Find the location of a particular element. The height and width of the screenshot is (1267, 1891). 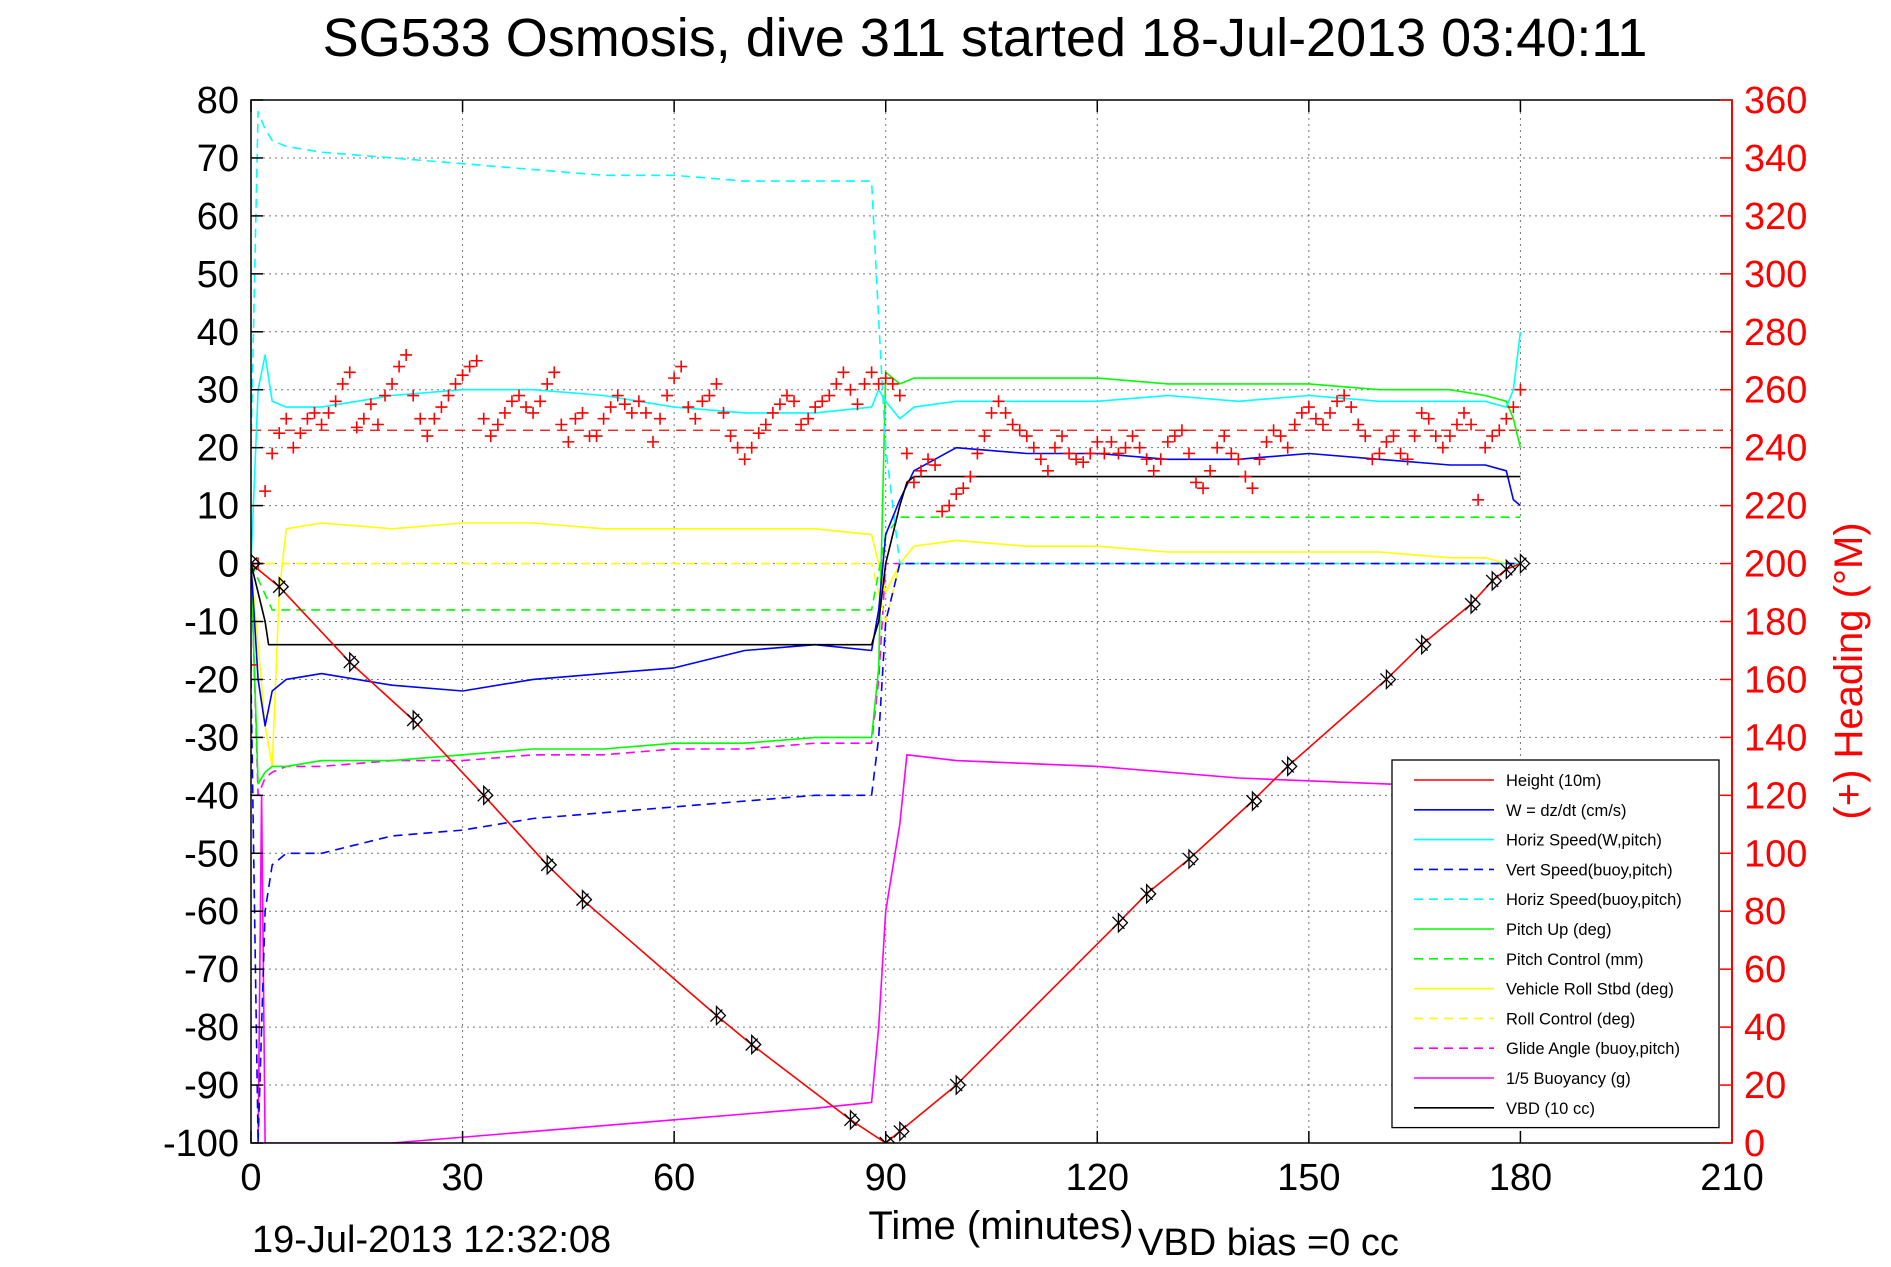

legend-entry-label: Glide Angle (buoy,pitch) is located at coordinates (1593, 1049).